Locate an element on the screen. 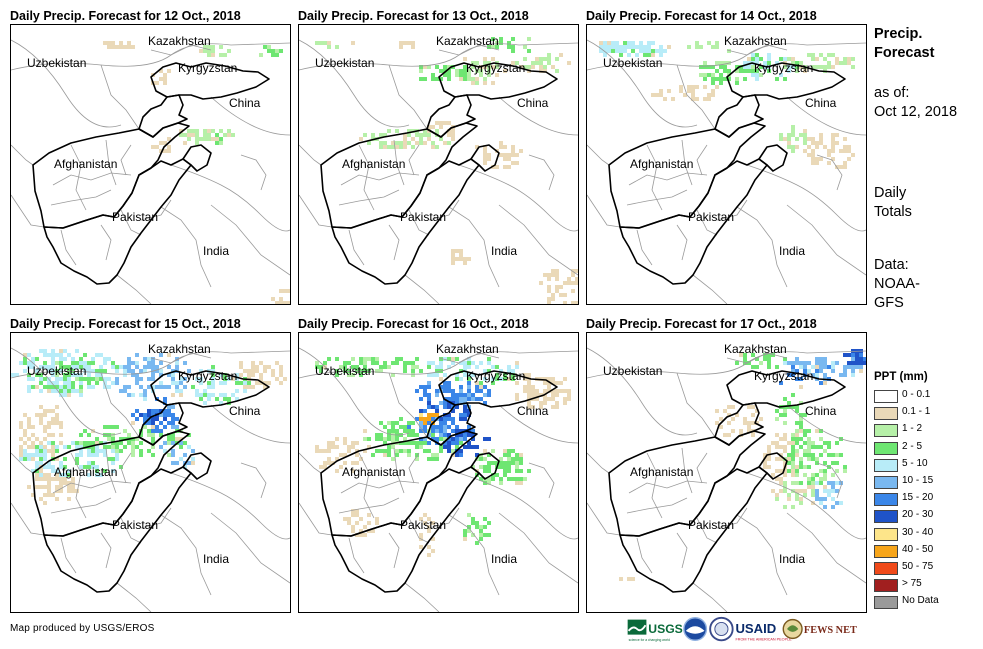 The image size is (983, 649). side-title: Precip. Forecast is located at coordinates (904, 44).